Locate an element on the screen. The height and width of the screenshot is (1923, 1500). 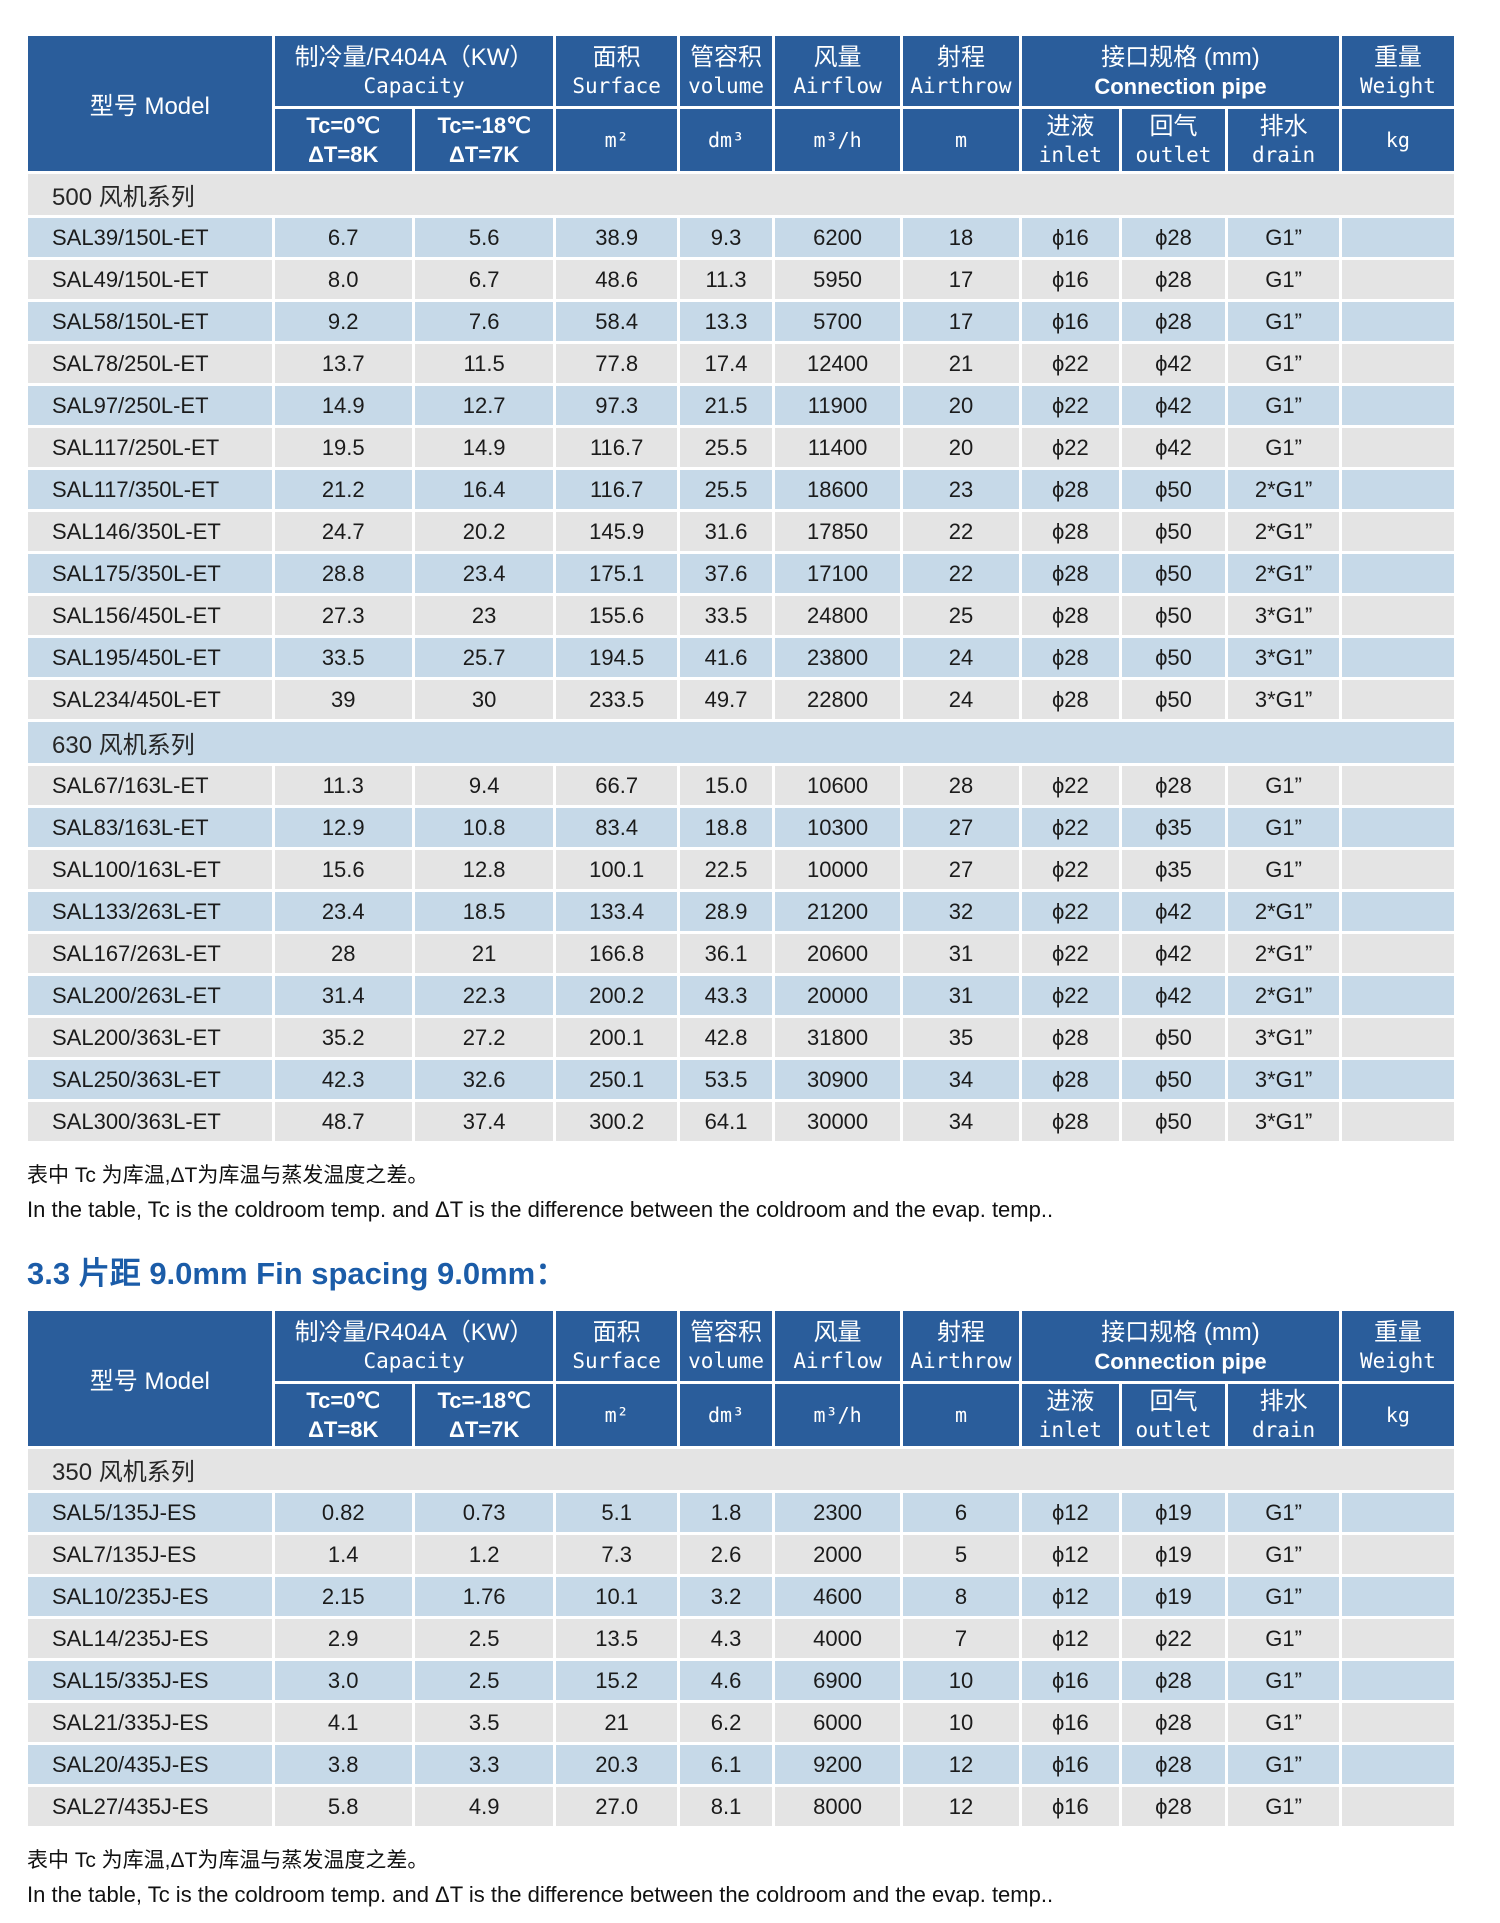
value-cell: 300.2 is located at coordinates (616, 1121).